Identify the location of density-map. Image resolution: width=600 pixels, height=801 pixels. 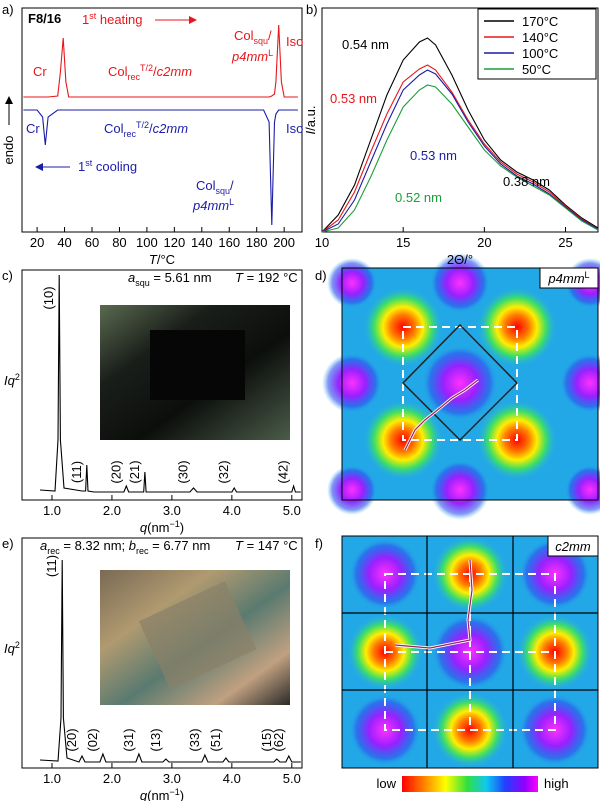
(470, 663).